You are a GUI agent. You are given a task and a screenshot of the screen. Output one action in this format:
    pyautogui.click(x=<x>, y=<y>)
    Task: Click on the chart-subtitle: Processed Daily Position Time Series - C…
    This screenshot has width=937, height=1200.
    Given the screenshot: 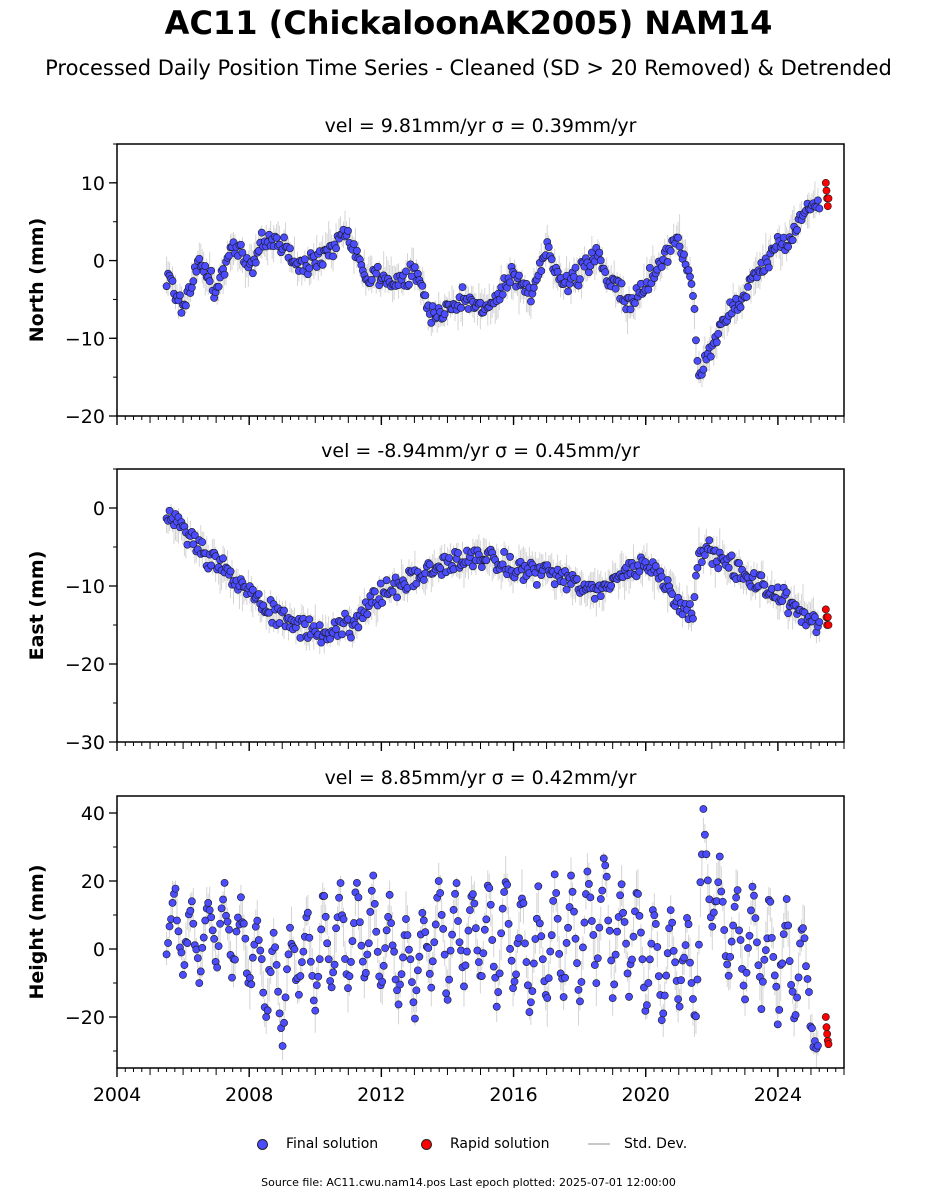 What is the action you would take?
    pyautogui.click(x=468, y=68)
    